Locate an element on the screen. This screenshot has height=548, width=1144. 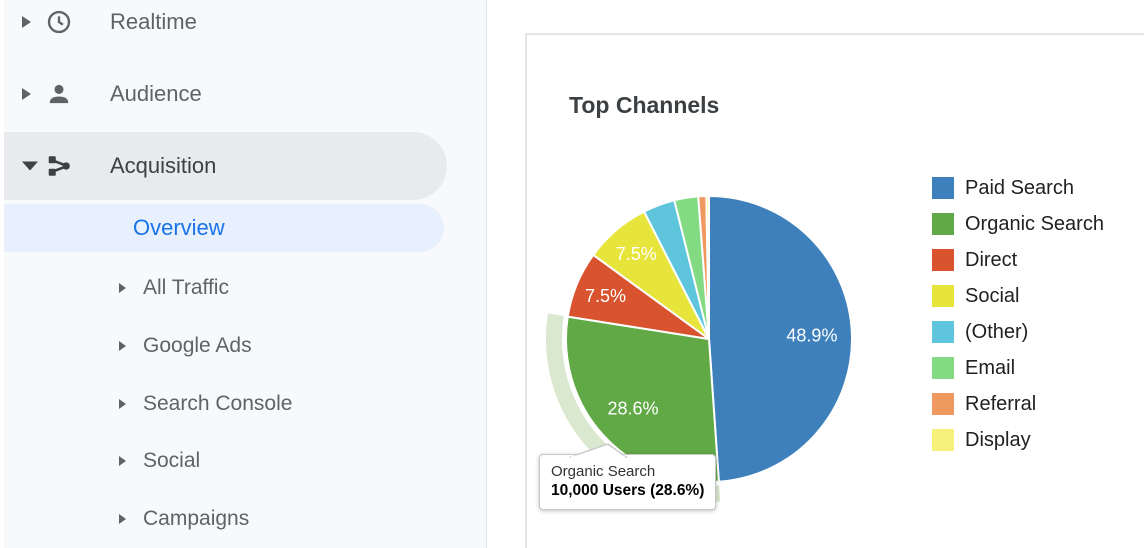
sidebar-item-label: Realtime is located at coordinates (153, 21).